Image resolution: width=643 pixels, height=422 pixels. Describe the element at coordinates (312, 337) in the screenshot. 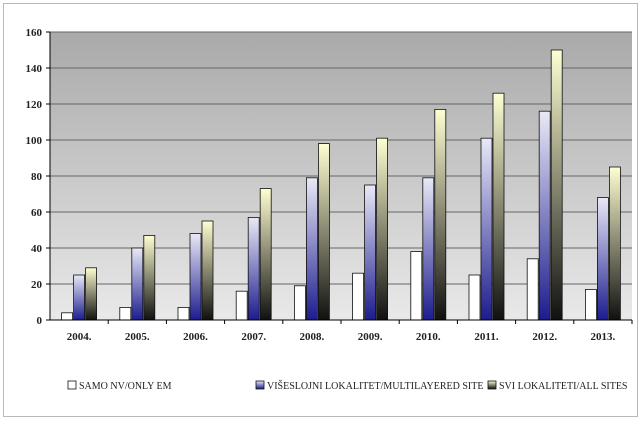

I see `x-tick-label: 2008.` at that location.